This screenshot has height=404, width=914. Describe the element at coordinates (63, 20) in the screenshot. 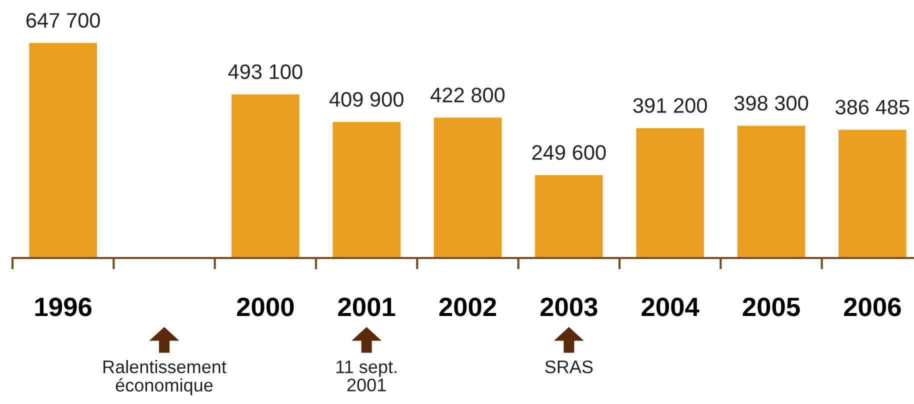

I see `data-label: 647 700` at that location.